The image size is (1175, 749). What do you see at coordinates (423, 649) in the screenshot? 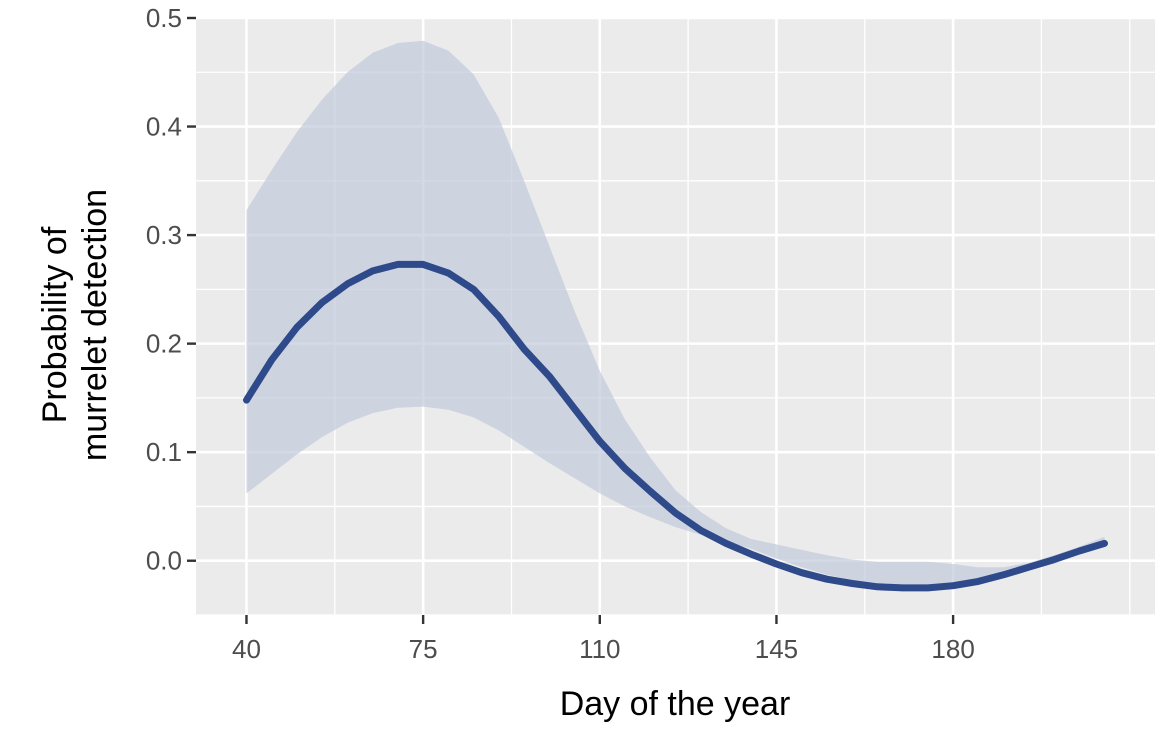
I see `x-tick-label: 75` at bounding box center [423, 649].